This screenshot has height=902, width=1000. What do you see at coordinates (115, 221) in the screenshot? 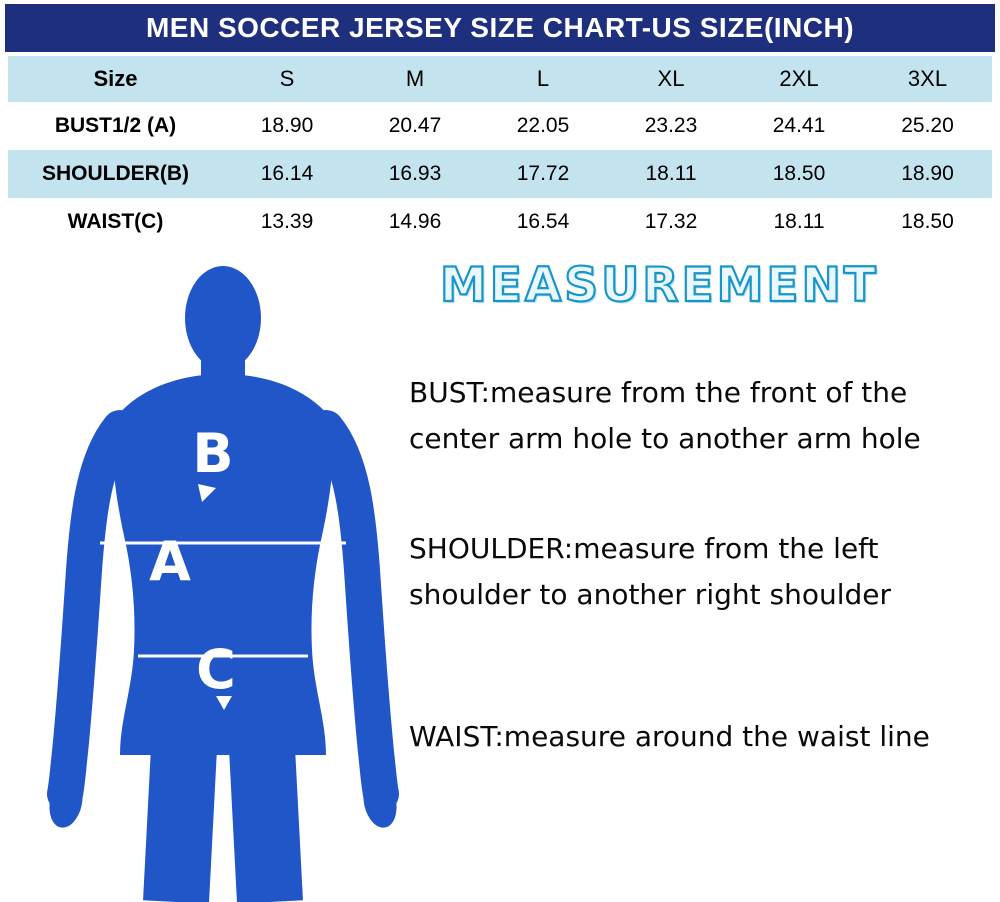
I see `row-label-waist: WAIST(C)` at bounding box center [115, 221].